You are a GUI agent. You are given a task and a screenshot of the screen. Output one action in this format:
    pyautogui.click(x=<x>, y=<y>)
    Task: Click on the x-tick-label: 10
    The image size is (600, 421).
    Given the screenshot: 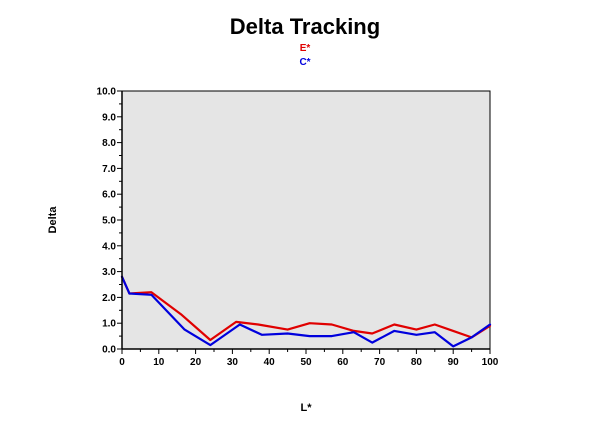 What is the action you would take?
    pyautogui.click(x=159, y=362)
    